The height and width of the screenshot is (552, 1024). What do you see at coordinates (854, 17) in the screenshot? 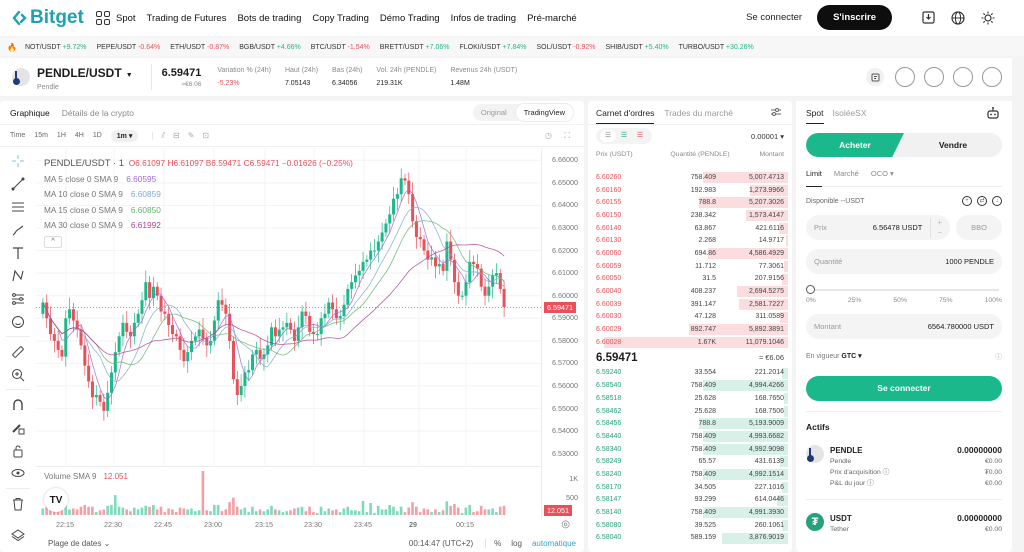
I see `signup-button: S'inscrire` at bounding box center [854, 17].